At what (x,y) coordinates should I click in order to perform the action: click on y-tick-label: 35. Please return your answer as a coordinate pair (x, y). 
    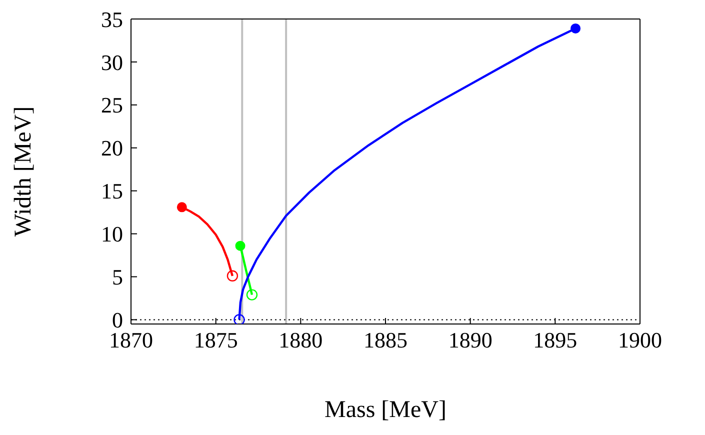
    Looking at the image, I should click on (112, 19).